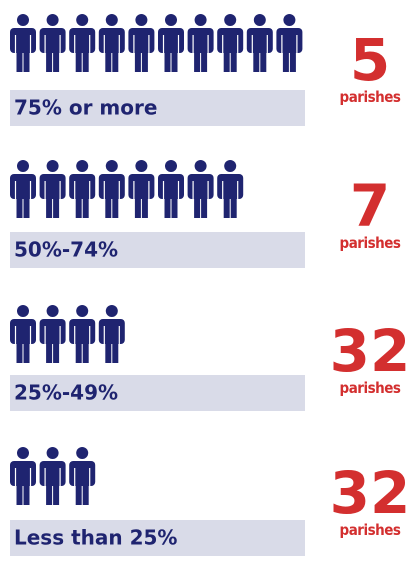  What do you see at coordinates (370, 60) in the screenshot?
I see `parish-count: 5` at bounding box center [370, 60].